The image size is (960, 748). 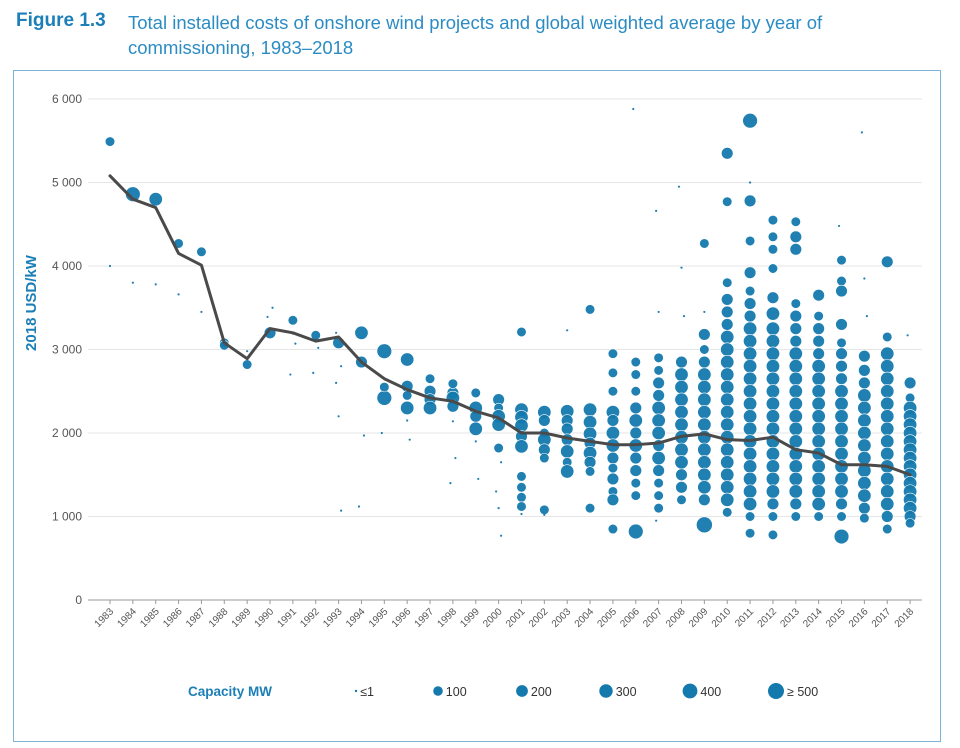 I want to click on legend: Capacity MW ≤1 100 200 300 400 ≥ 500, so click(x=503, y=691).